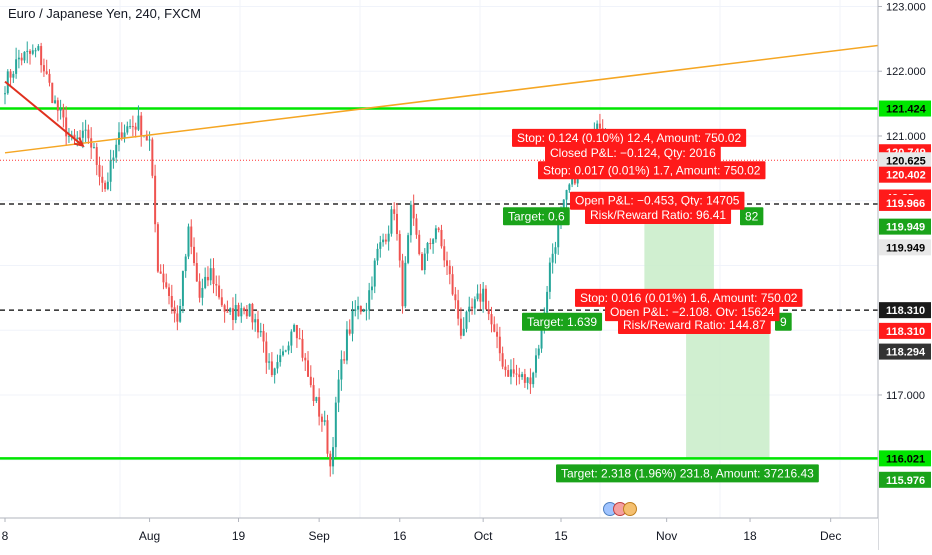 Image resolution: width=932 pixels, height=555 pixels. Describe the element at coordinates (44, 113) in the screenshot. I see `arrow-line` at that location.